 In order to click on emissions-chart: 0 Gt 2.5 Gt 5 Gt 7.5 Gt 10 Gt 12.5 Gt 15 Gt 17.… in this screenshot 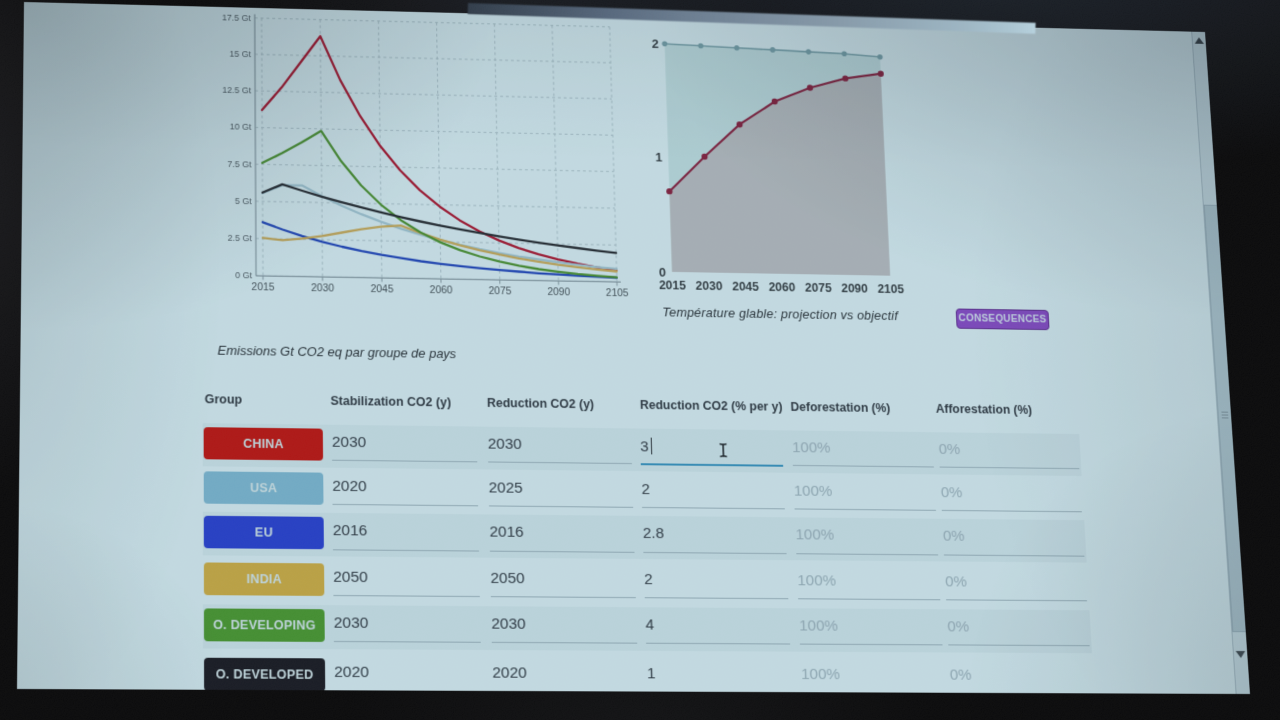, I will do `click(425, 153)`.